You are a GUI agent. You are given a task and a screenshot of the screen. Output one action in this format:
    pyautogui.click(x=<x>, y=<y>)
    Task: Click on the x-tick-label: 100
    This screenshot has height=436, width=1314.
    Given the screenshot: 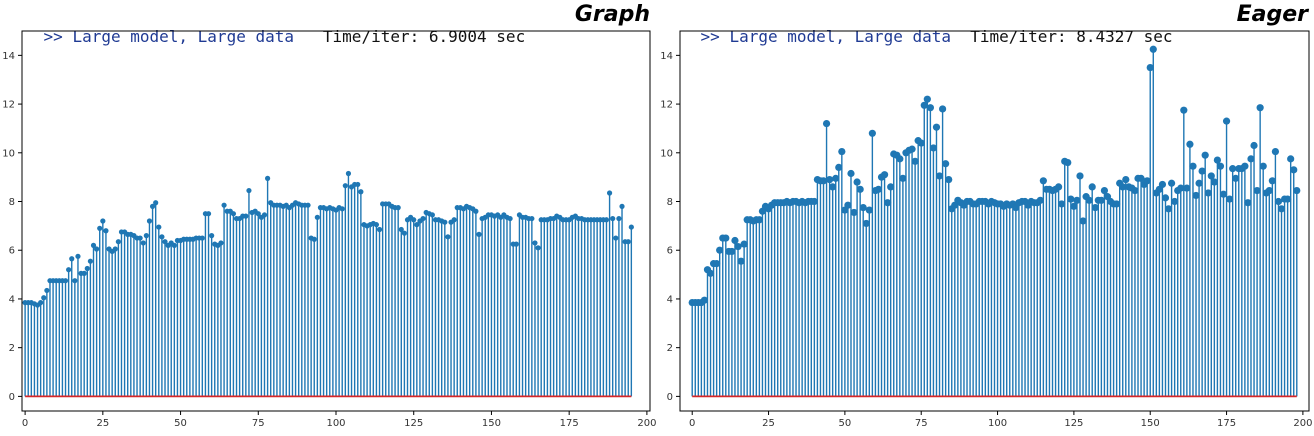 What is the action you would take?
    pyautogui.click(x=335, y=423)
    